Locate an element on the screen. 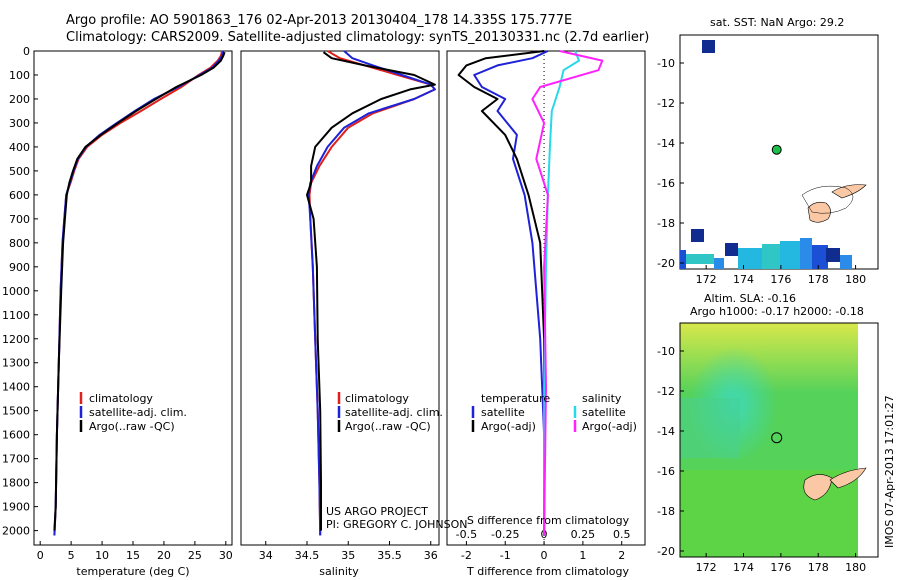 The image size is (900, 580). sla-title-line-1: Altim. SLA: -0.16 is located at coordinates (750, 298).